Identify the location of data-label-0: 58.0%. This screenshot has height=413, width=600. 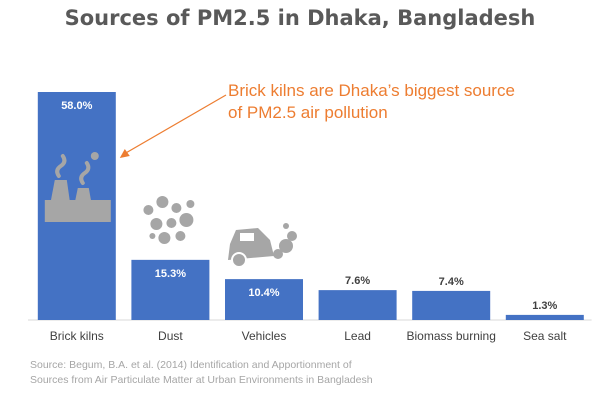
(76, 106).